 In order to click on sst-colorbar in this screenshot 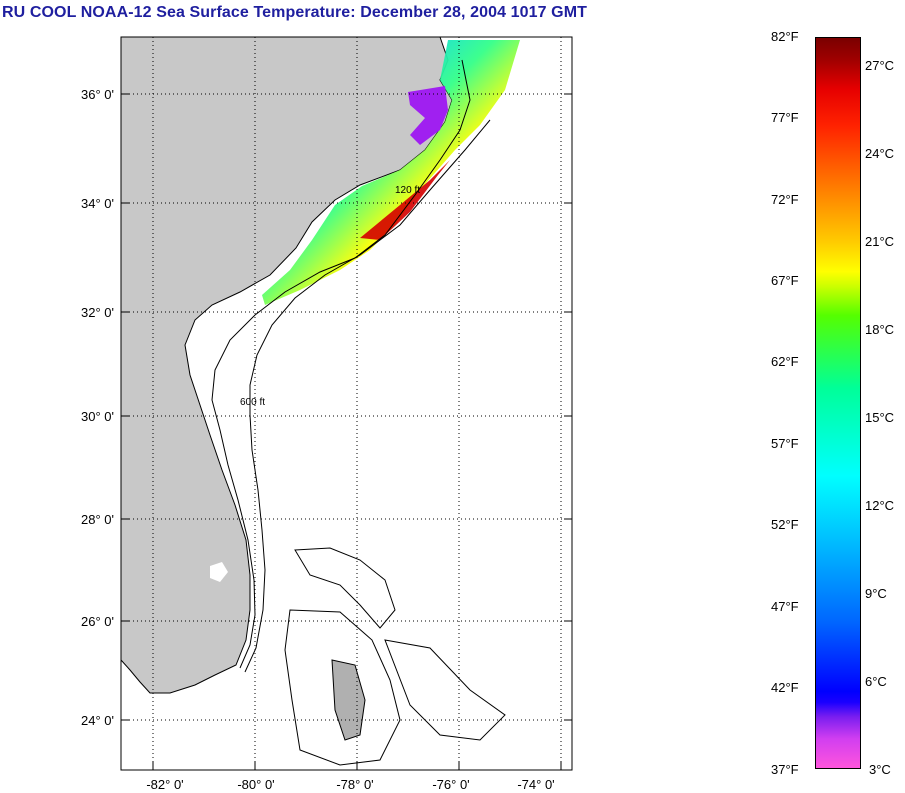, I will do `click(838, 403)`.